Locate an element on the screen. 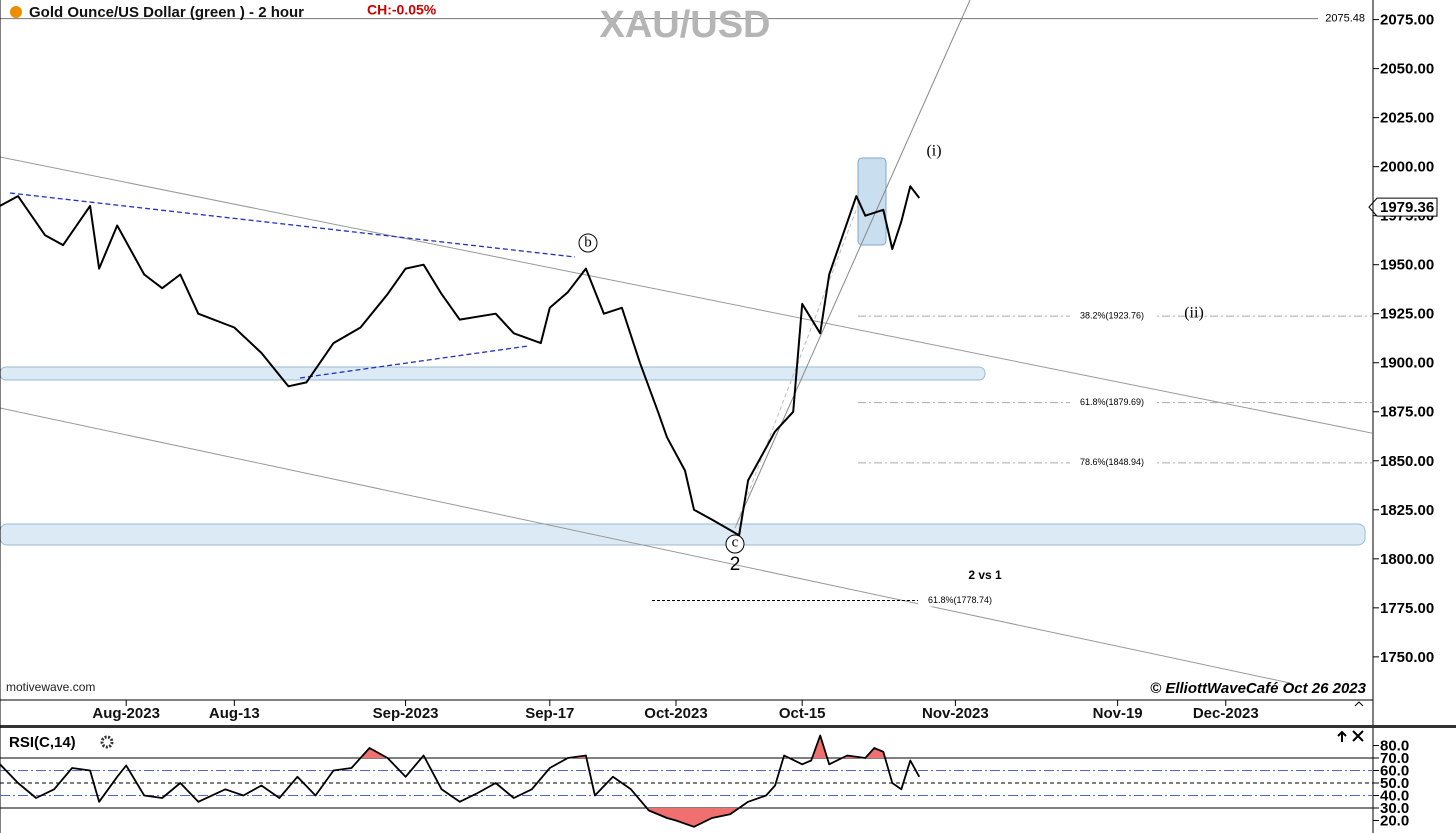 The image size is (1456, 833). y-tick-label: 1800.00 is located at coordinates (1407, 559).